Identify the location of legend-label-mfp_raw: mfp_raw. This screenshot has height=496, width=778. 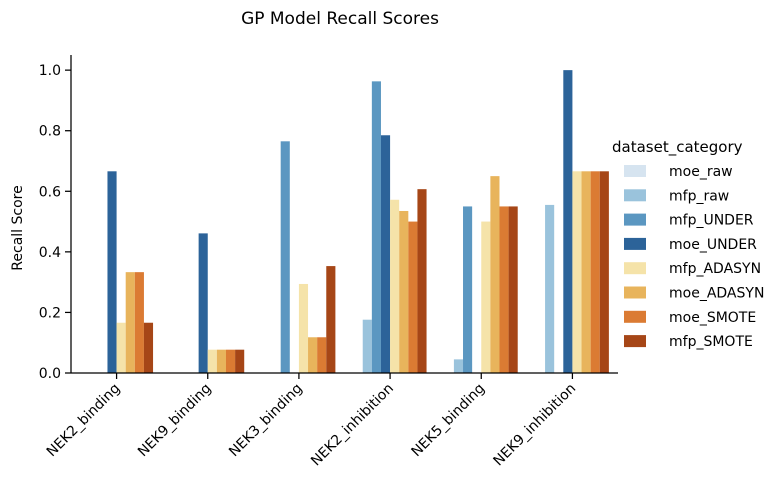
(699, 196).